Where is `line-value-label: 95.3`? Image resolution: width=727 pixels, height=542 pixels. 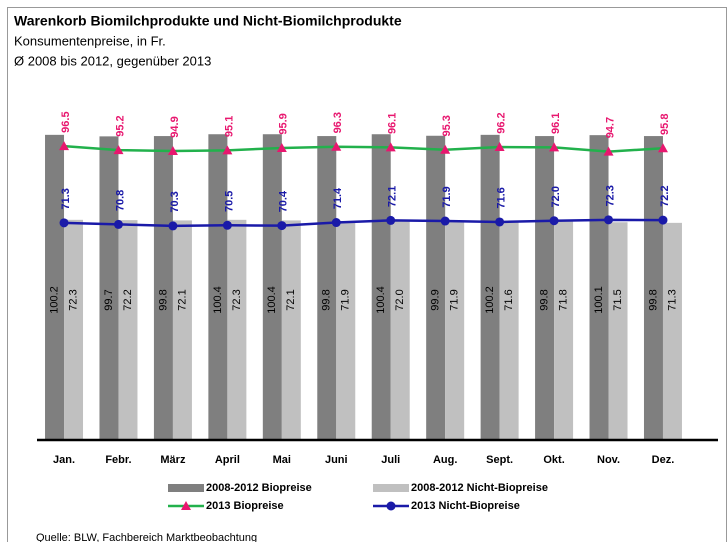 line-value-label: 95.3 is located at coordinates (447, 125).